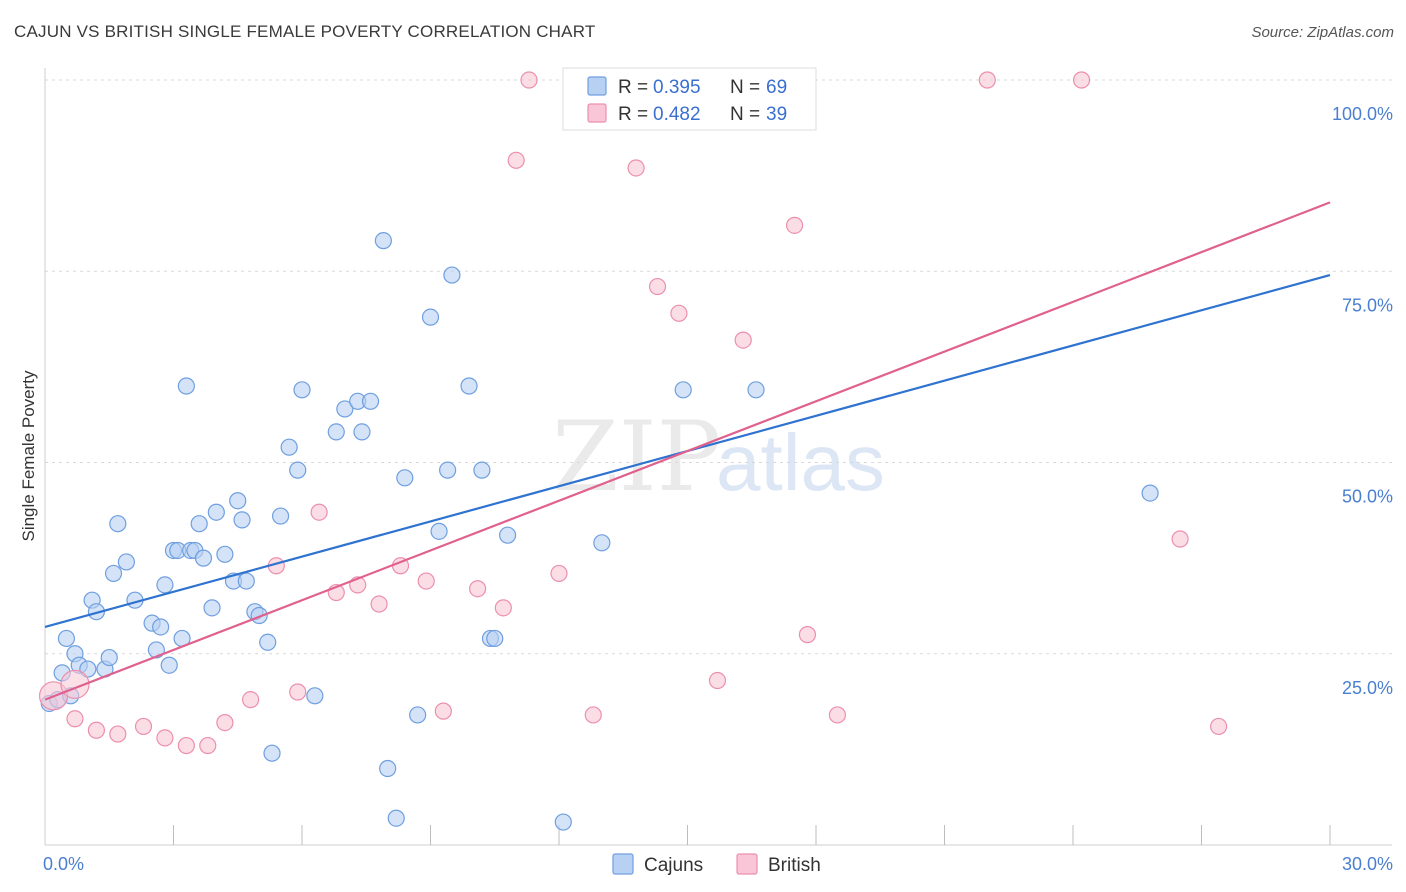 This screenshot has width=1406, height=892. Describe the element at coordinates (776, 87) in the screenshot. I see `legend-n-value: 69` at that location.